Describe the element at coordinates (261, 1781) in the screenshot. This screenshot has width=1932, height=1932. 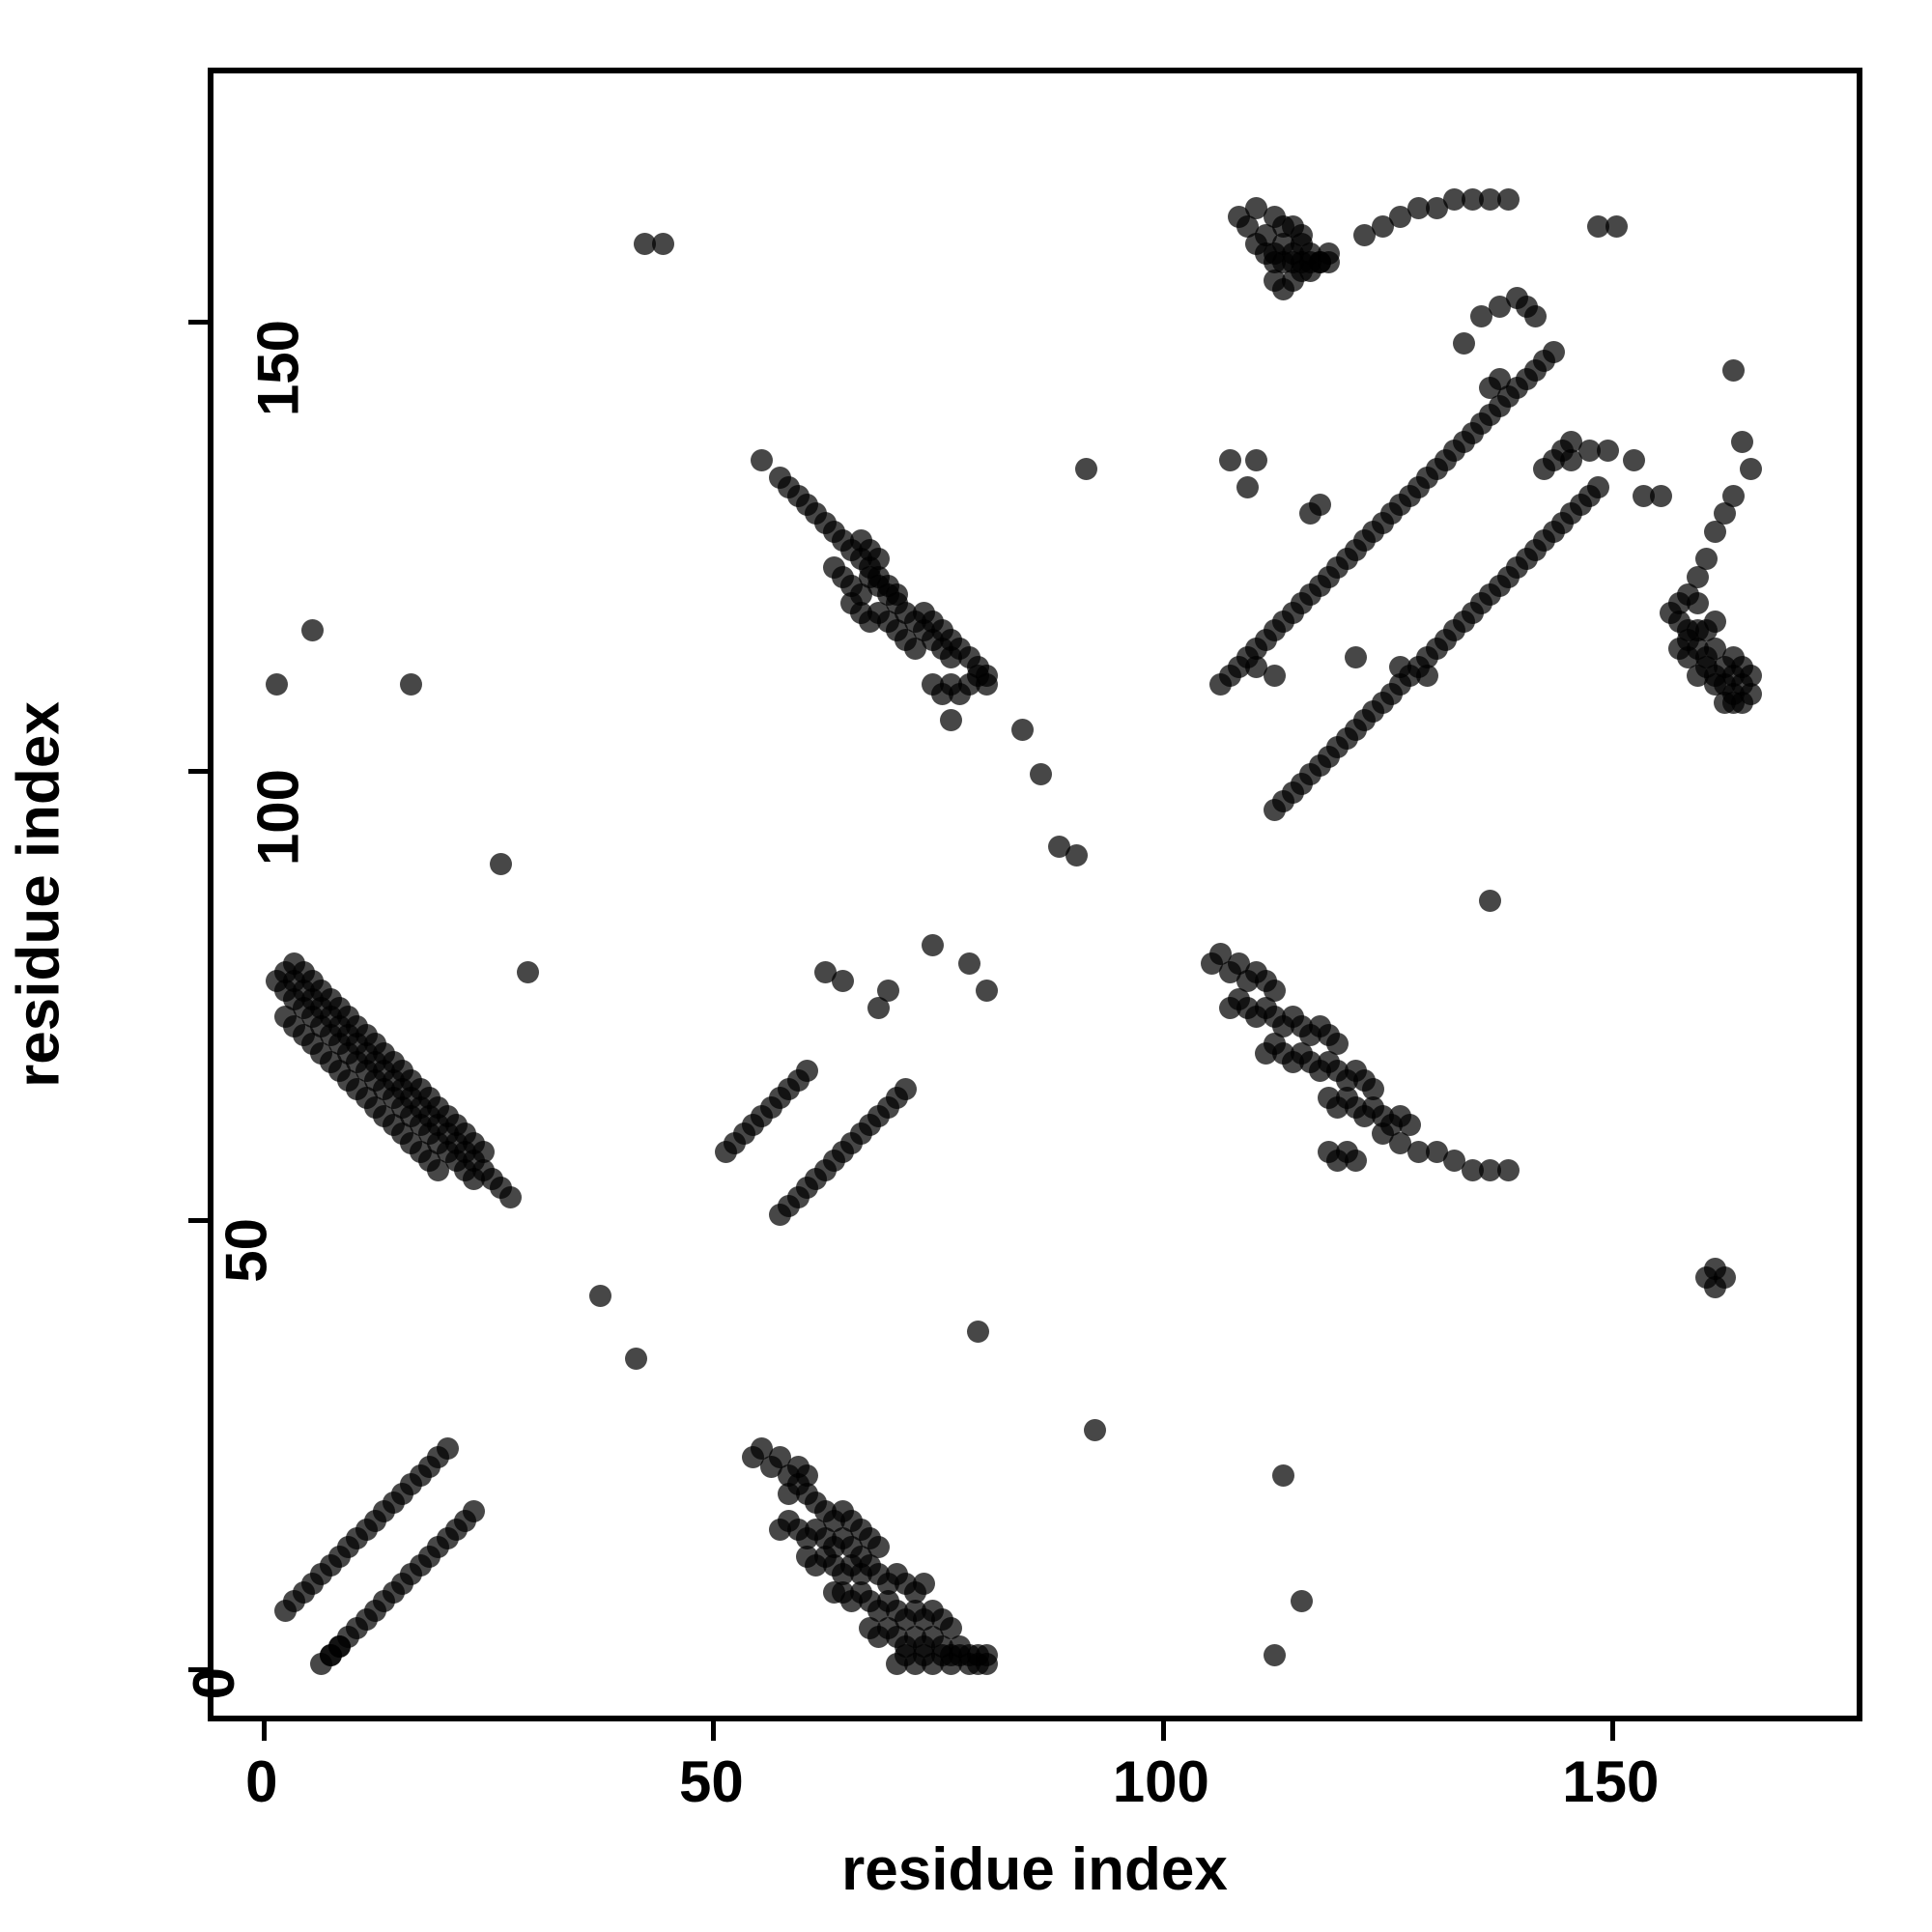
I see `x-tick-label: 0` at that location.